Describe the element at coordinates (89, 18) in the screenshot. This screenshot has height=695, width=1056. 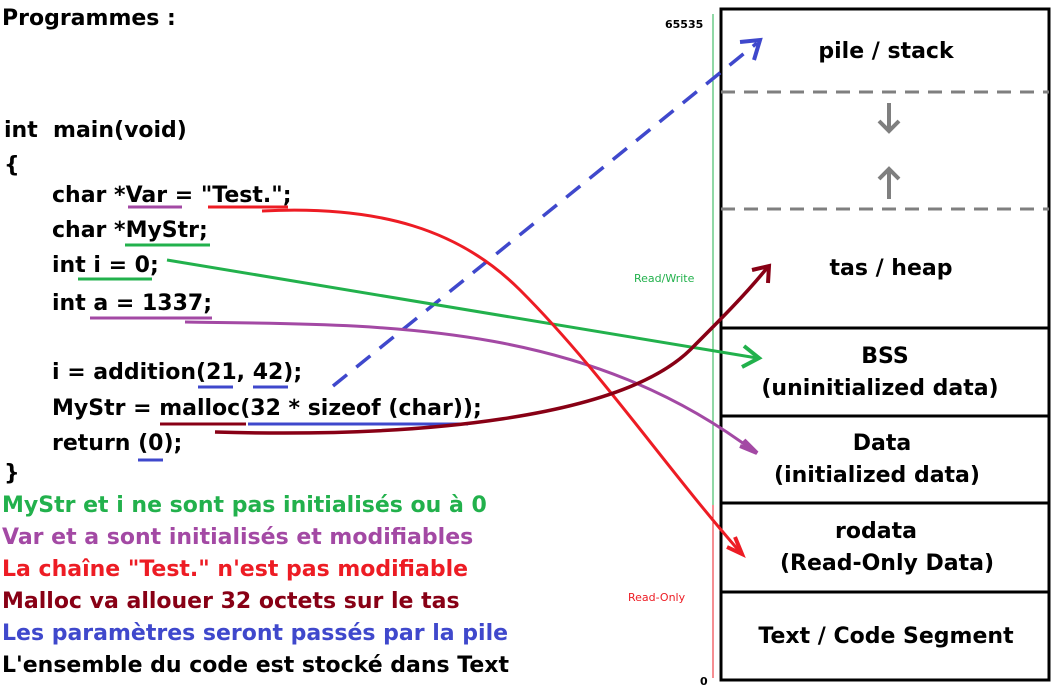
I see `programs-title: Programmes :` at that location.